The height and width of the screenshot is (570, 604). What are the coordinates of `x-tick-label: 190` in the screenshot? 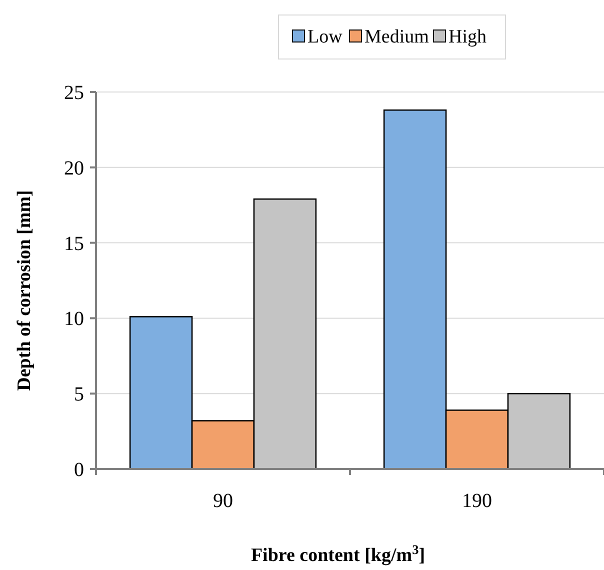 It's located at (477, 501).